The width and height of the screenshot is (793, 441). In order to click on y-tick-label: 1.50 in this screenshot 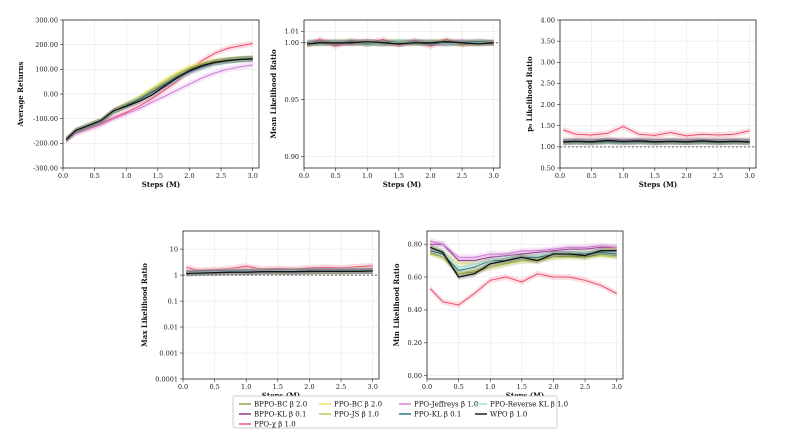, I will do `click(548, 126)`.